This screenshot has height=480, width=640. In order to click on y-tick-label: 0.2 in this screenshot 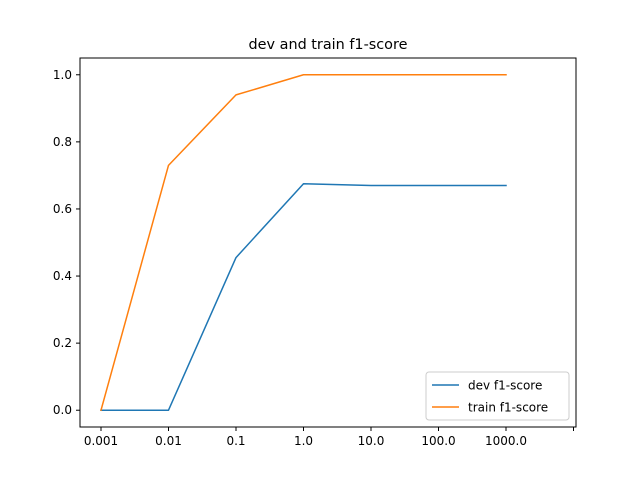, I will do `click(62, 343)`.